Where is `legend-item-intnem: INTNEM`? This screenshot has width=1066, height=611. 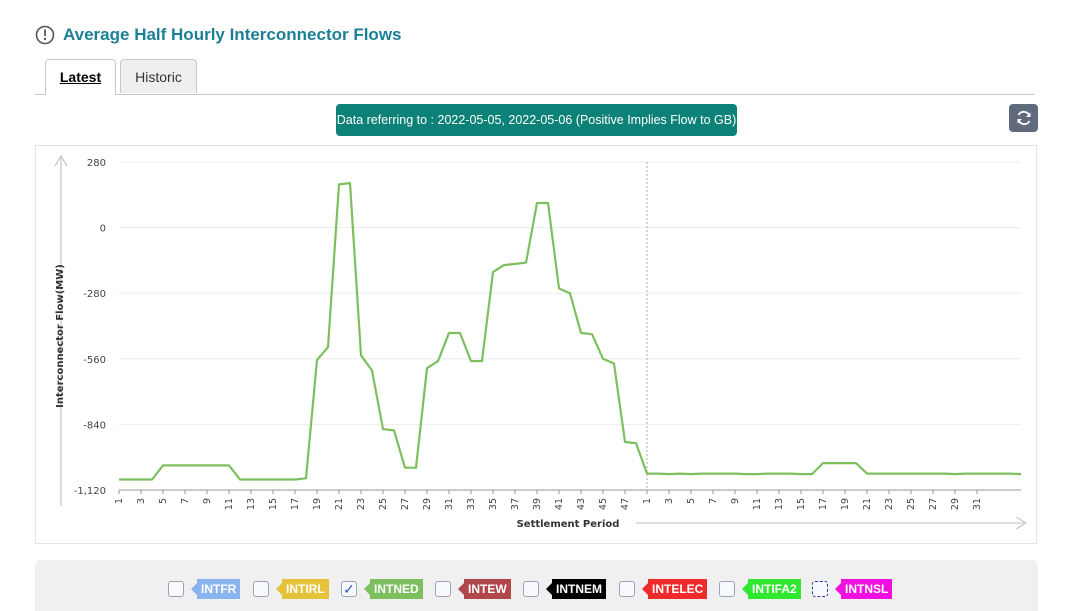
legend-item-intnem: INTNEM is located at coordinates (564, 589).